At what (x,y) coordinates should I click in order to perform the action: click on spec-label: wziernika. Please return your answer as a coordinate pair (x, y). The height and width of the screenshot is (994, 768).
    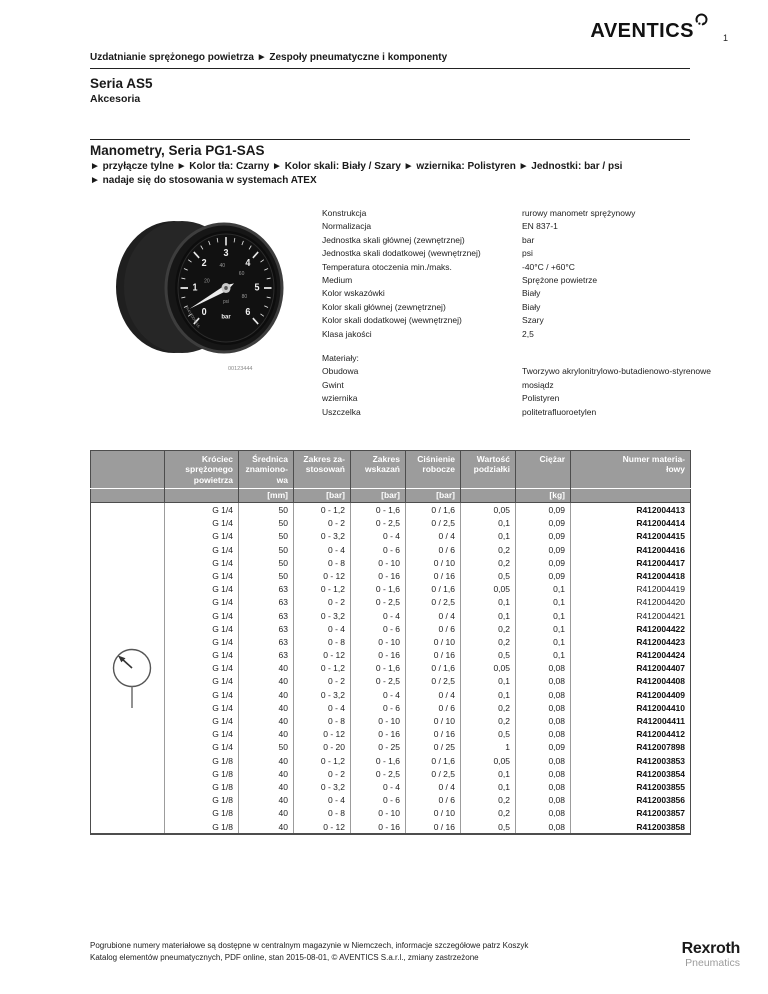
    Looking at the image, I should click on (340, 398).